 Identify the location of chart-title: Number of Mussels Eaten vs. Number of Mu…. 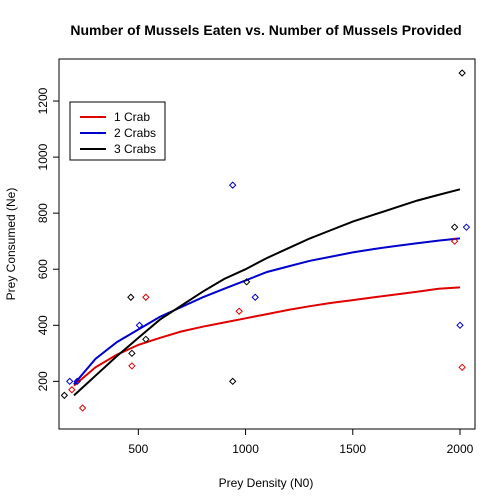
(265, 30).